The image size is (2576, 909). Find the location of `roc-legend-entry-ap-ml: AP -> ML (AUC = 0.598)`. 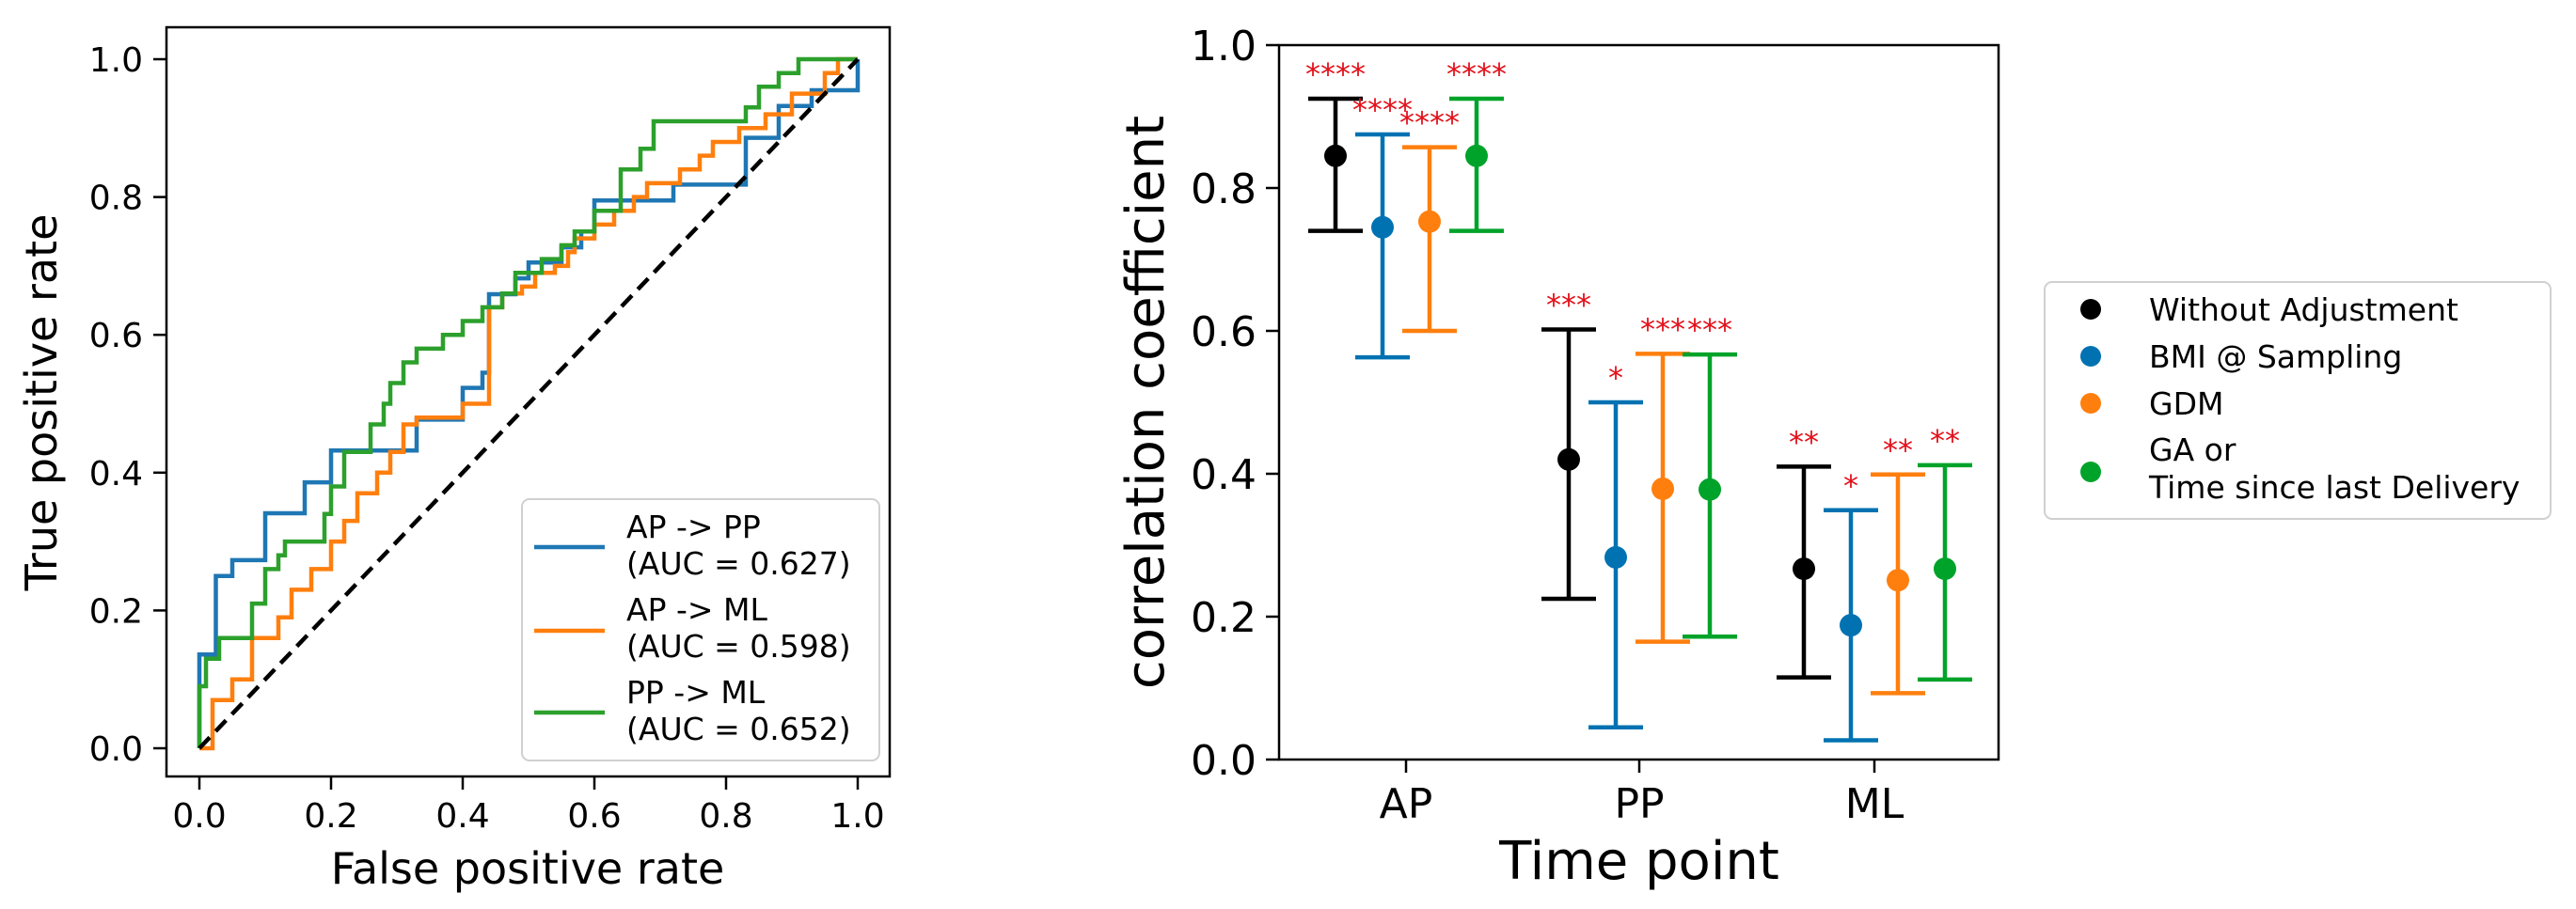

roc-legend-entry-ap-ml: AP -> ML (AUC = 0.598) is located at coordinates (692, 628).